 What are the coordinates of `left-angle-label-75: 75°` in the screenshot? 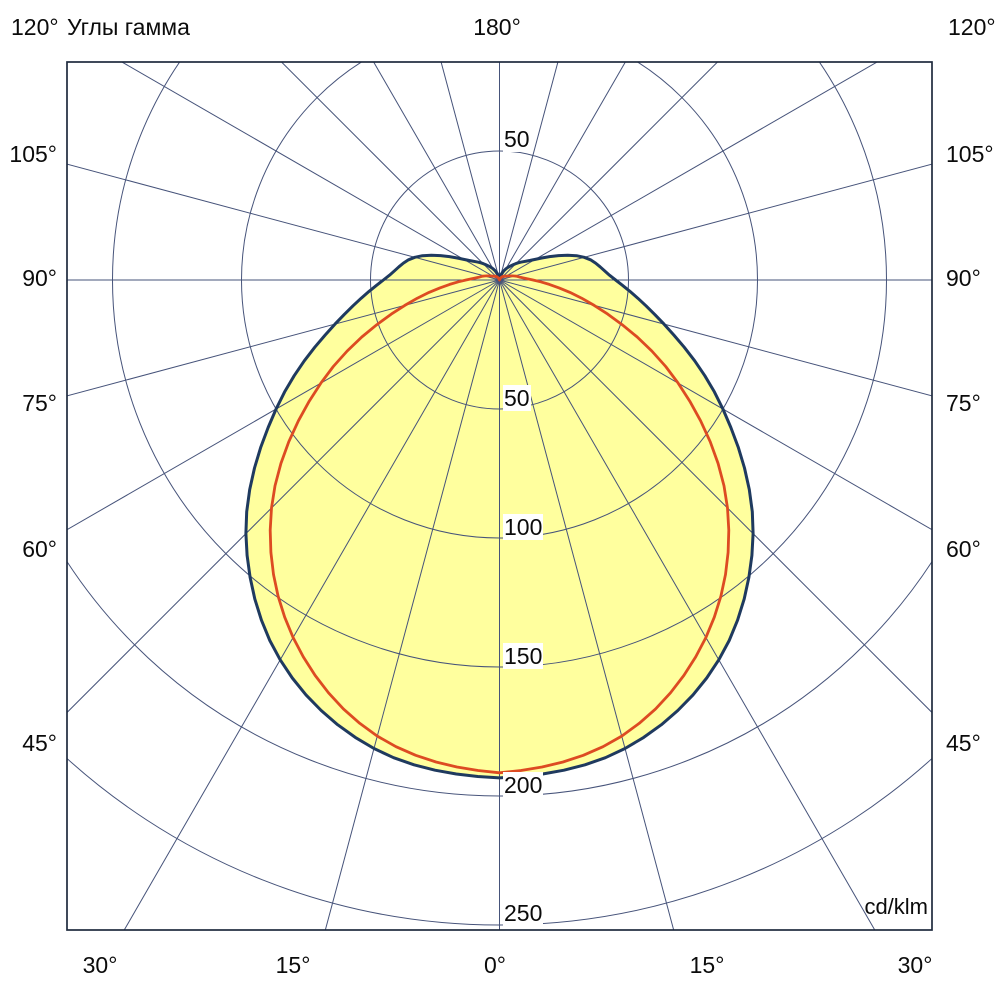 It's located at (30, 403).